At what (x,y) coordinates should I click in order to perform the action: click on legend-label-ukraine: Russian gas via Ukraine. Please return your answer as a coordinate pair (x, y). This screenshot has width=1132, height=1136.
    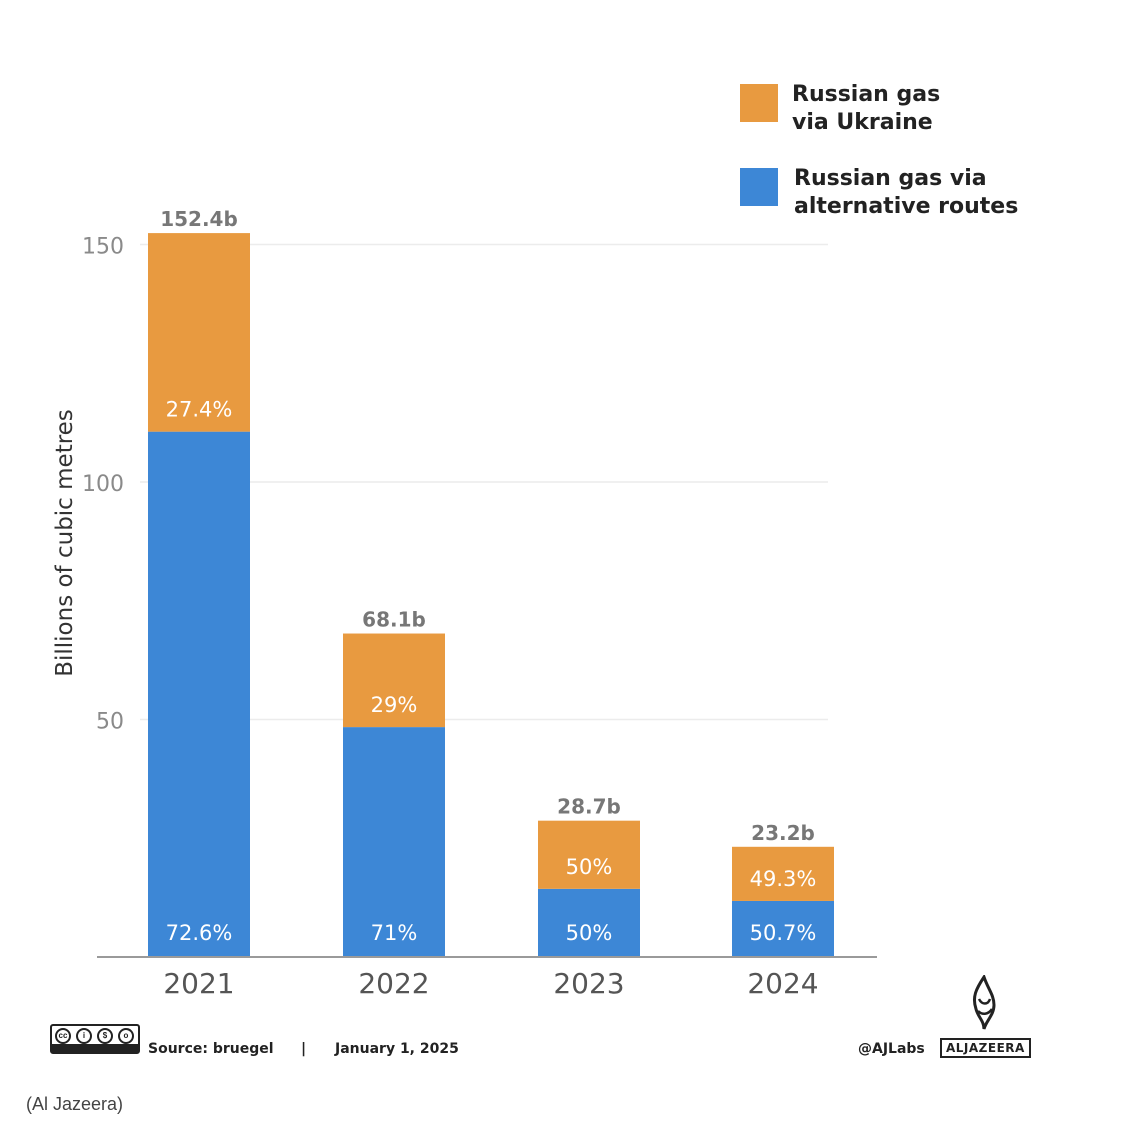
    Looking at the image, I should click on (866, 108).